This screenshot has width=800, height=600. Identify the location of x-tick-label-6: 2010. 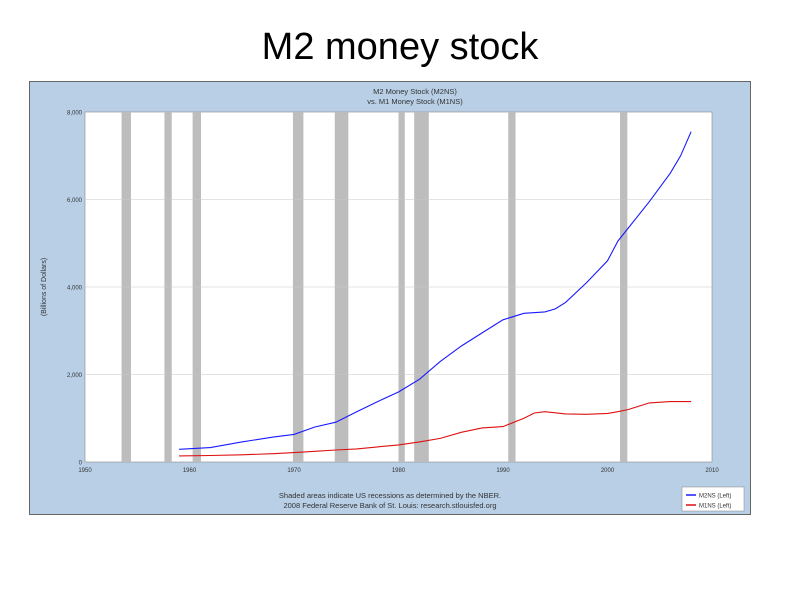
(712, 471).